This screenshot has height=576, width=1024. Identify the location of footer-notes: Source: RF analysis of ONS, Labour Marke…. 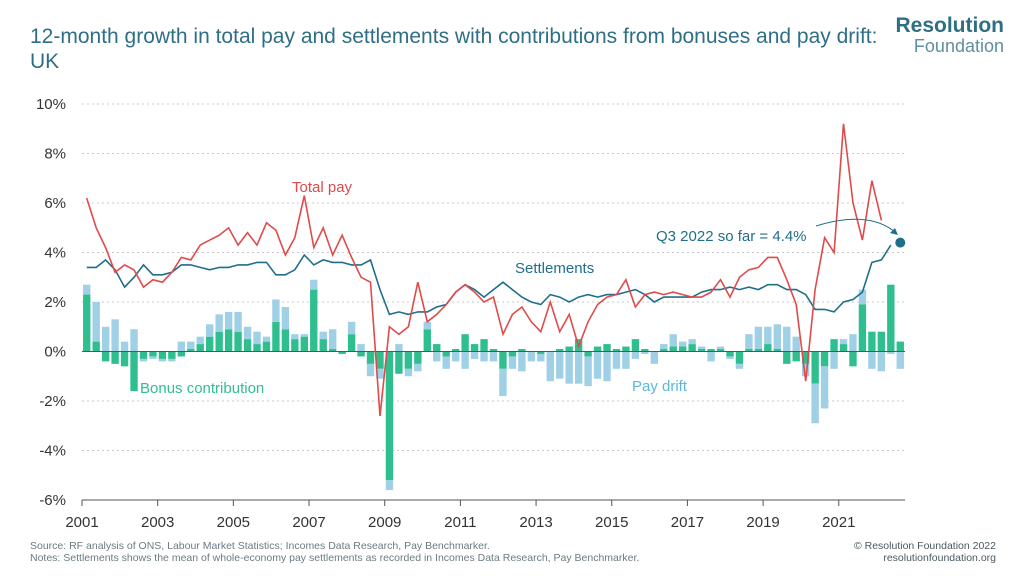
(334, 552).